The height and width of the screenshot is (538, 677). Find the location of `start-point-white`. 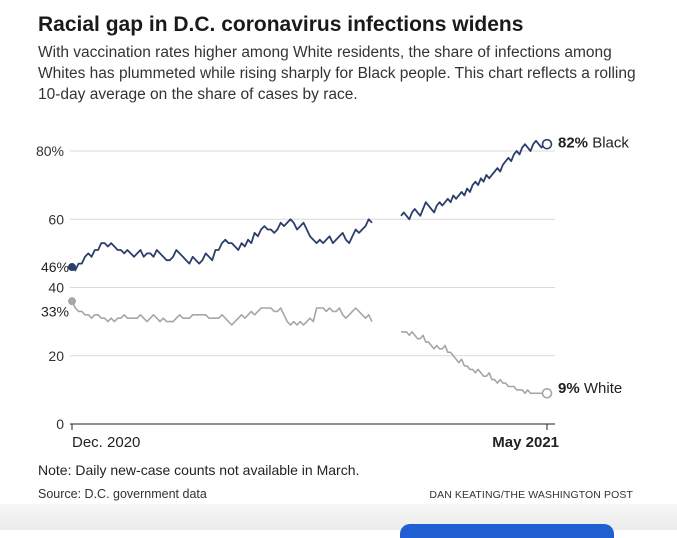

start-point-white is located at coordinates (72, 301).